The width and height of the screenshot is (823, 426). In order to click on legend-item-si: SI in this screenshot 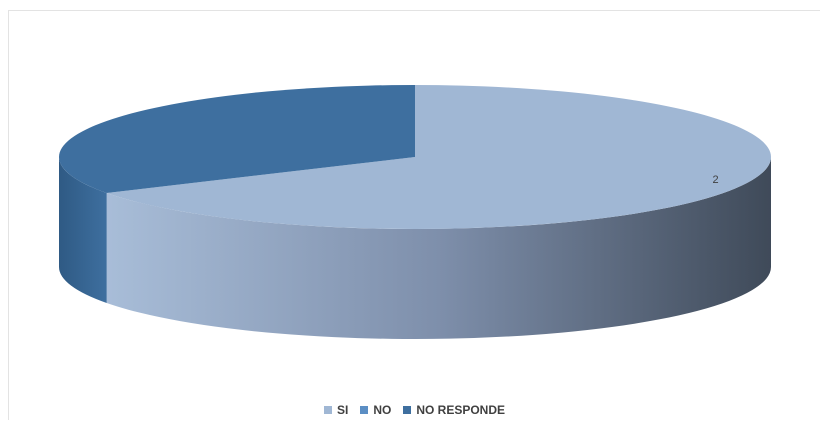, I will do `click(336, 410)`.